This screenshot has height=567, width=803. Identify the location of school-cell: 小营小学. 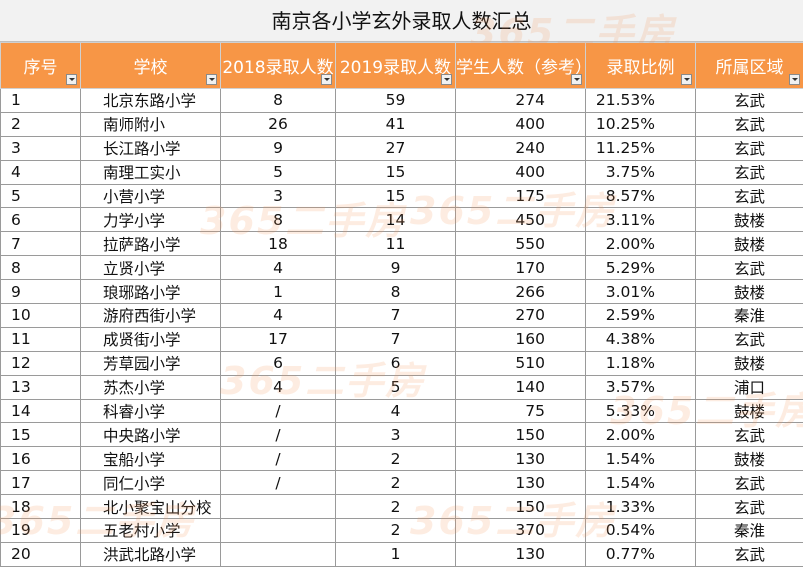
(151, 196).